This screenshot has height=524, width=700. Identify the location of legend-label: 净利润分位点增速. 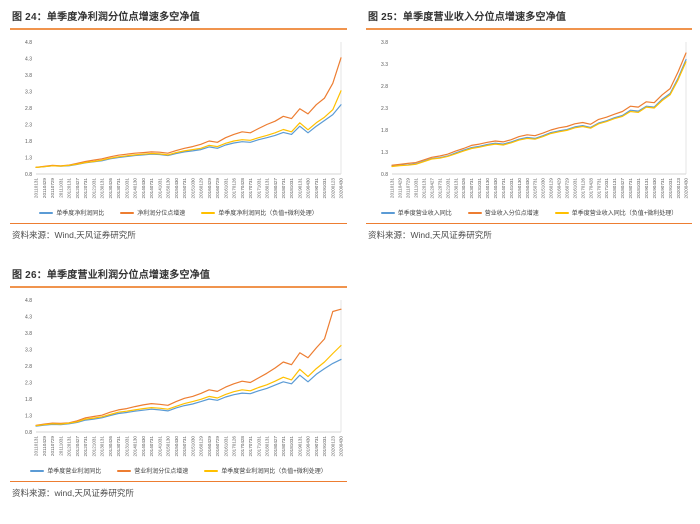
(161, 214).